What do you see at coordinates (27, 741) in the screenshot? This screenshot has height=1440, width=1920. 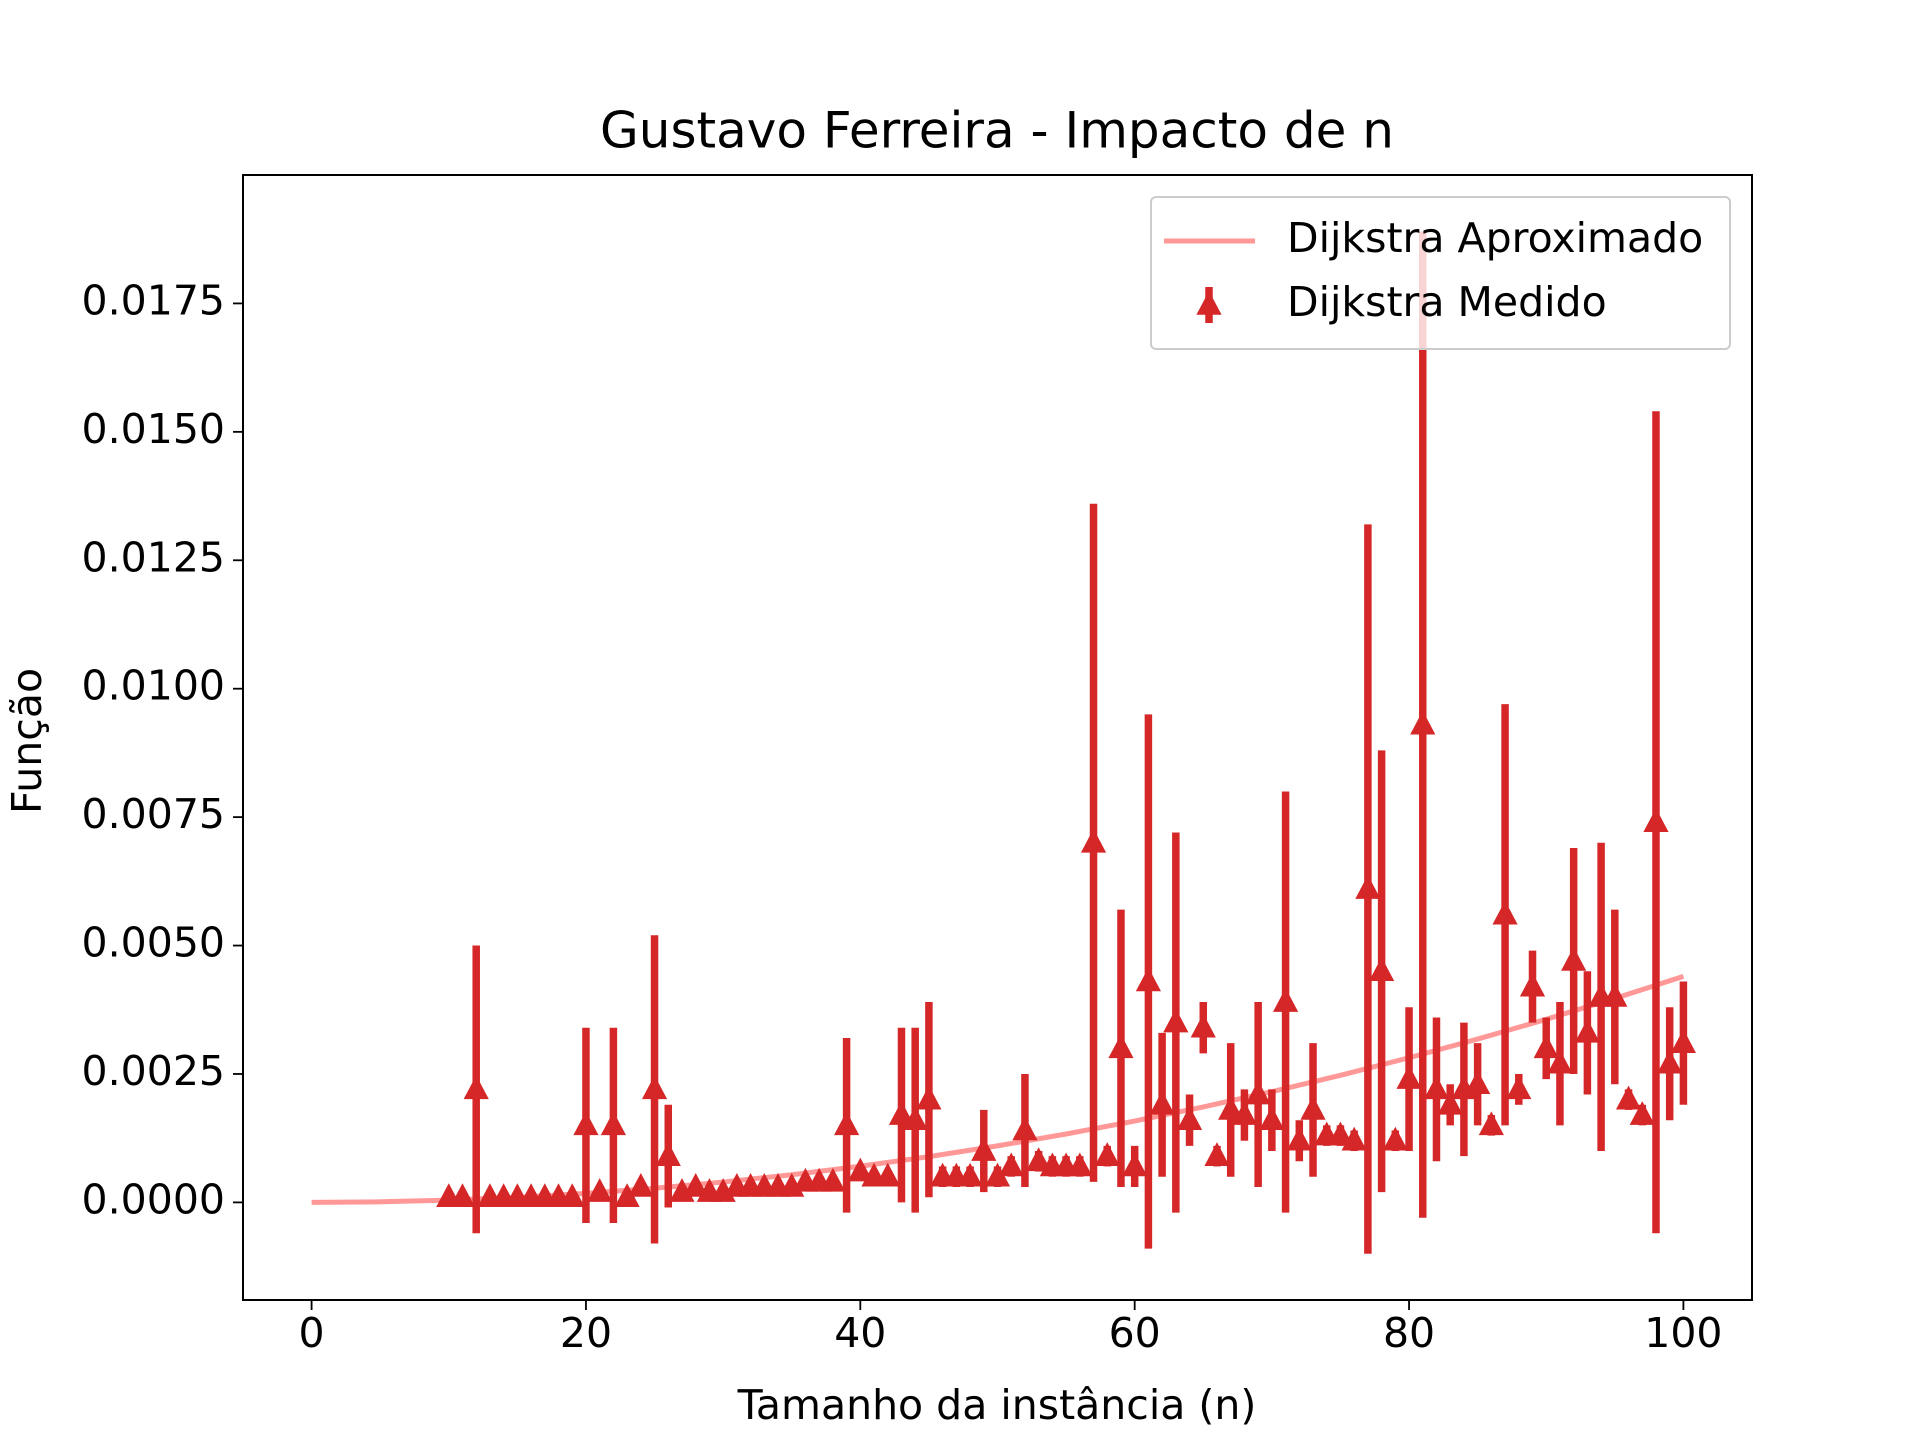 I see `y-axis-label: Função` at bounding box center [27, 741].